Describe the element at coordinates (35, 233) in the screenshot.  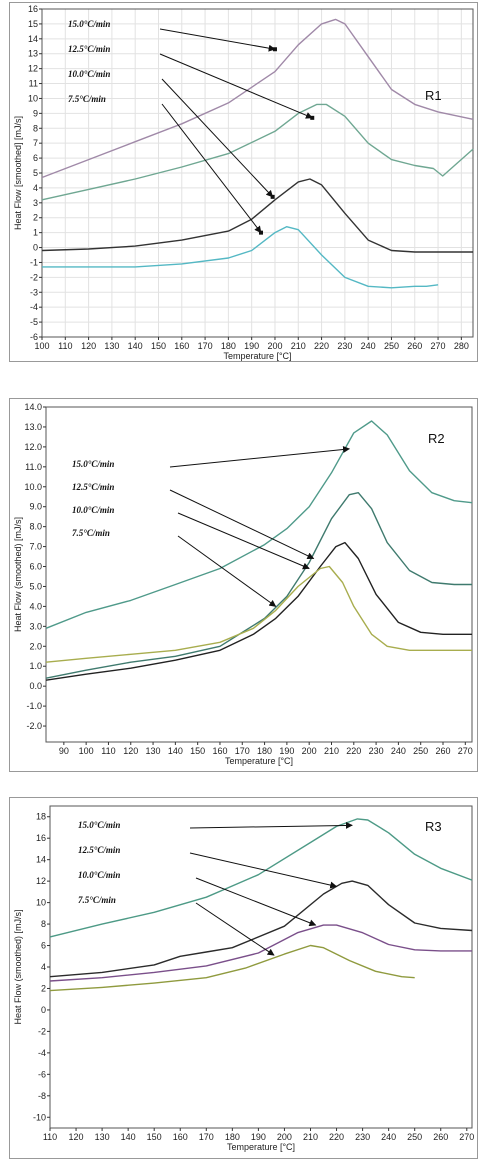
I see `y-tick-label: 1` at that location.